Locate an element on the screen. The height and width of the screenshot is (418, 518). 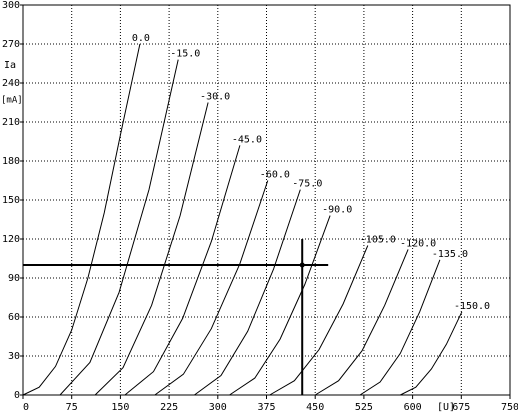
curve-label: -45.0 is located at coordinates (247, 139).